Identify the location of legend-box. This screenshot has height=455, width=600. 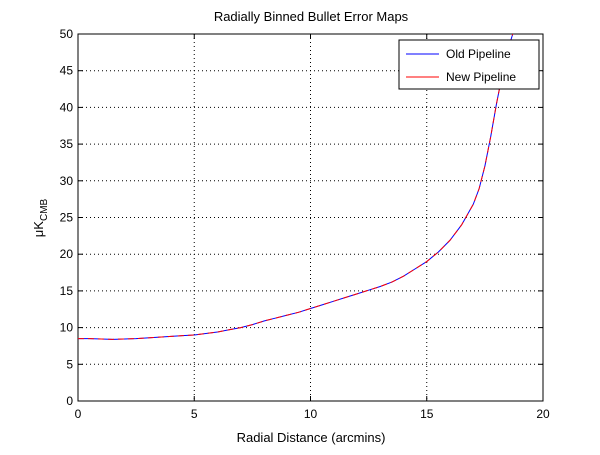
(469, 64).